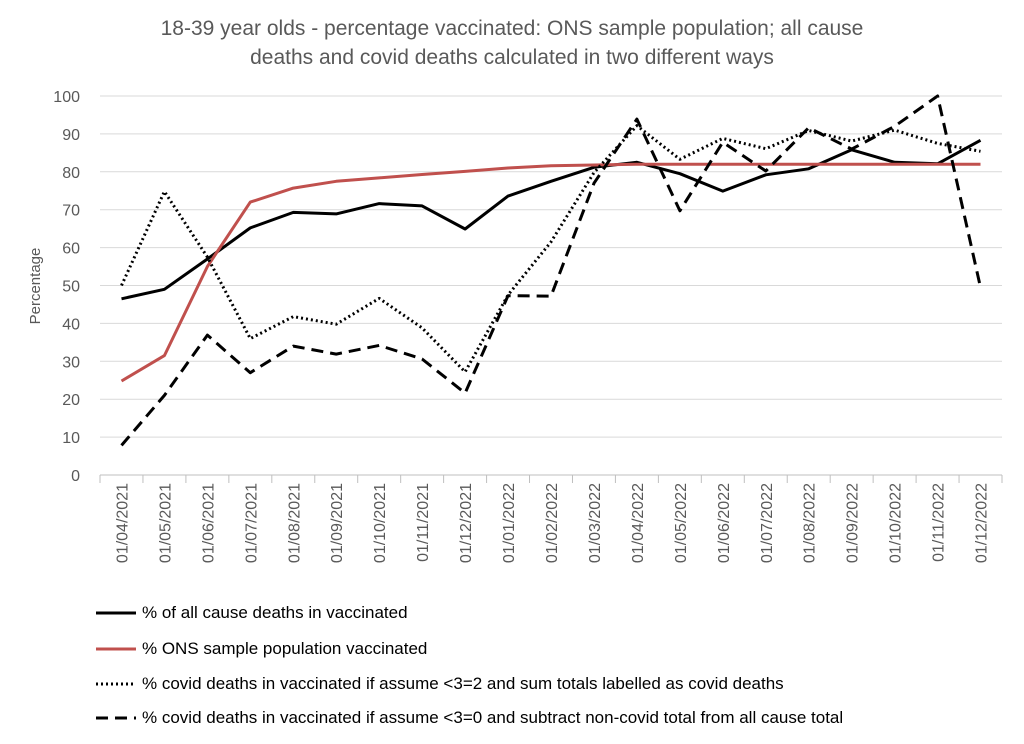  I want to click on y-tick-label: 90, so click(71, 135).